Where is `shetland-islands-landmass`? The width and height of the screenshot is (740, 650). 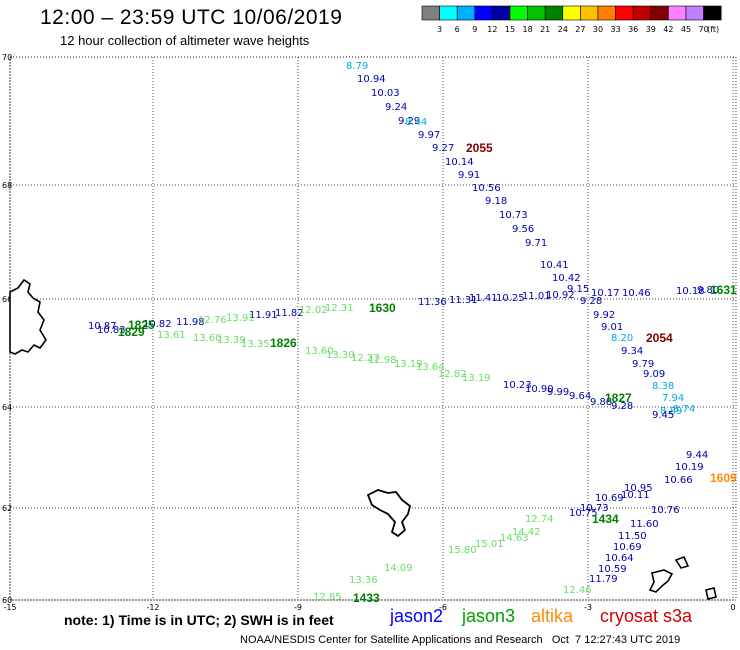 shetland-islands-landmass is located at coordinates (682, 577).